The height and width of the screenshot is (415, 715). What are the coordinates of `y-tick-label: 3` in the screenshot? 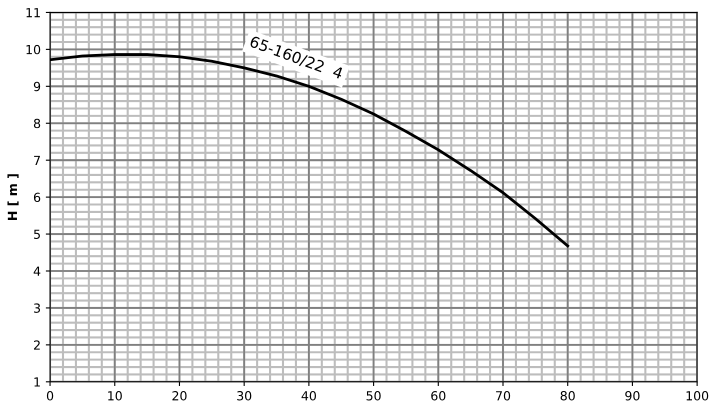 It's located at (37, 308).